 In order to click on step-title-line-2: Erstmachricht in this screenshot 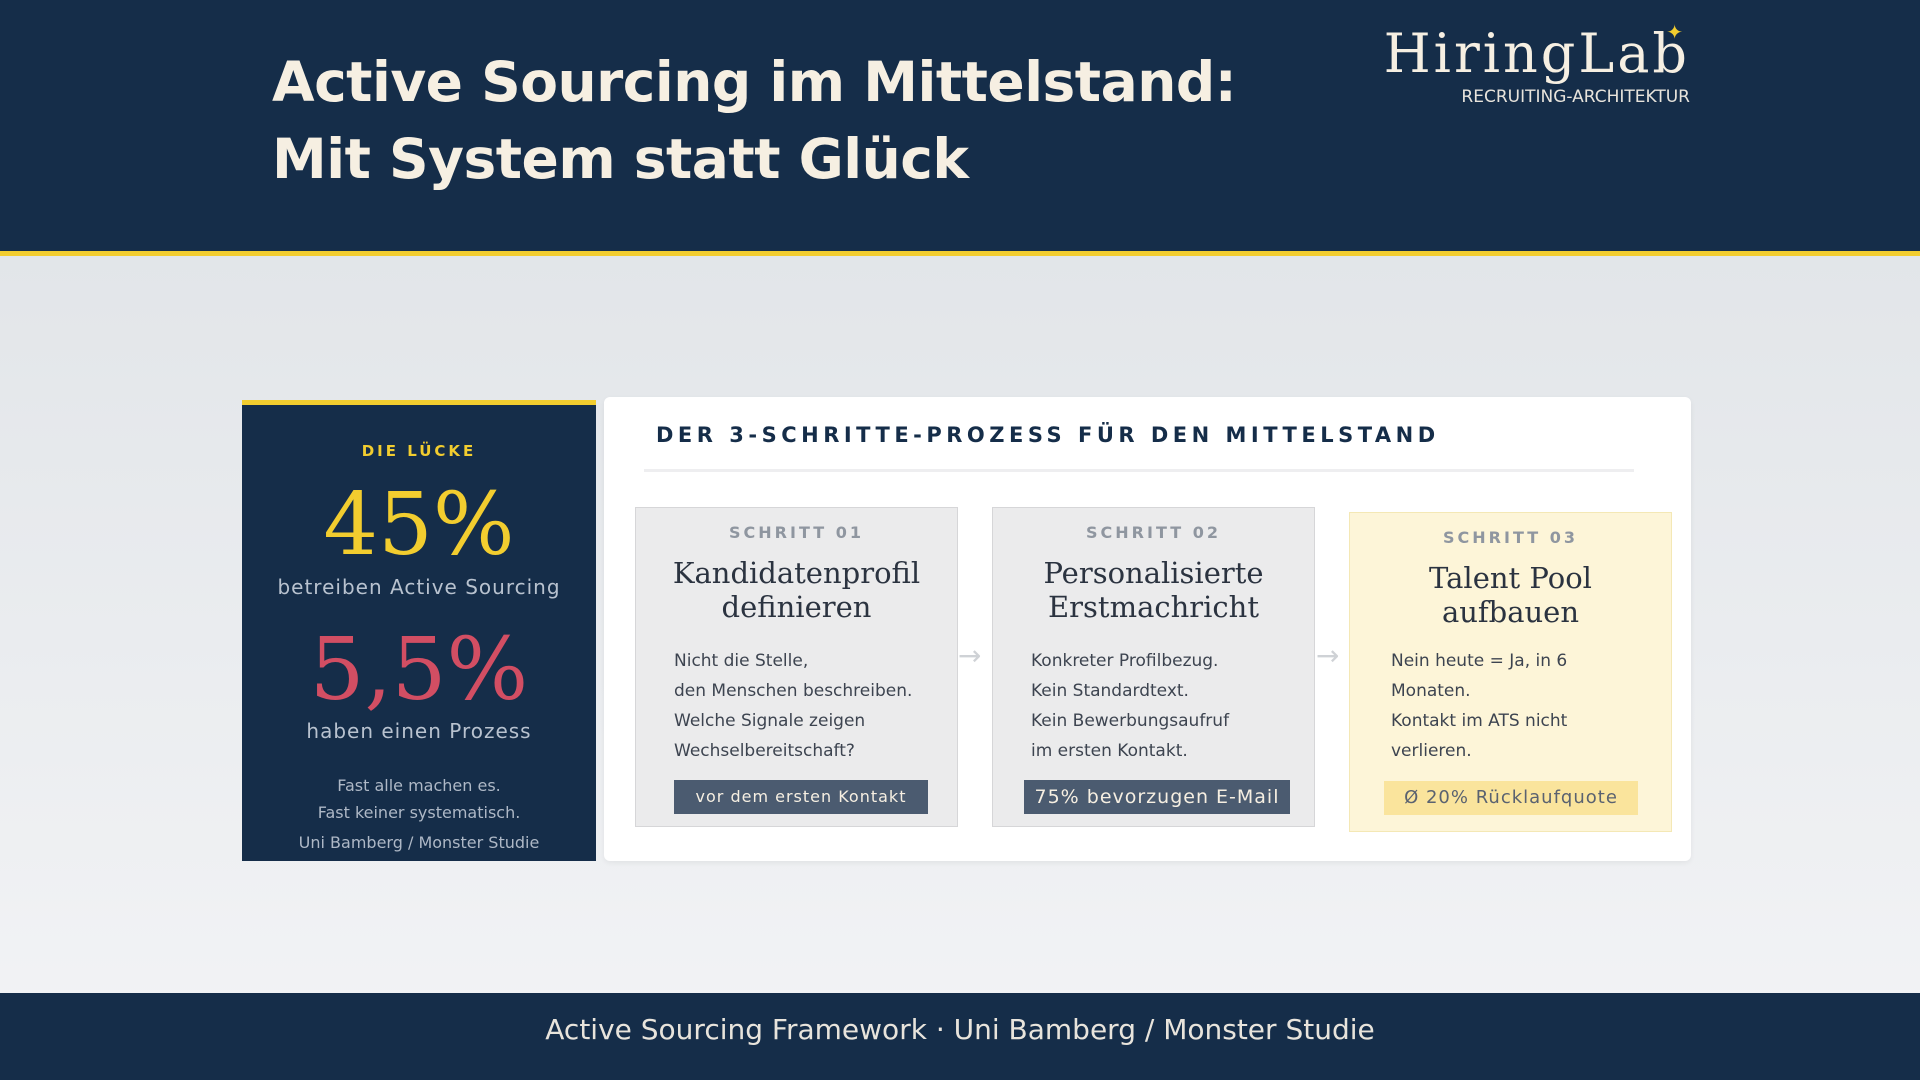, I will do `click(1153, 607)`.